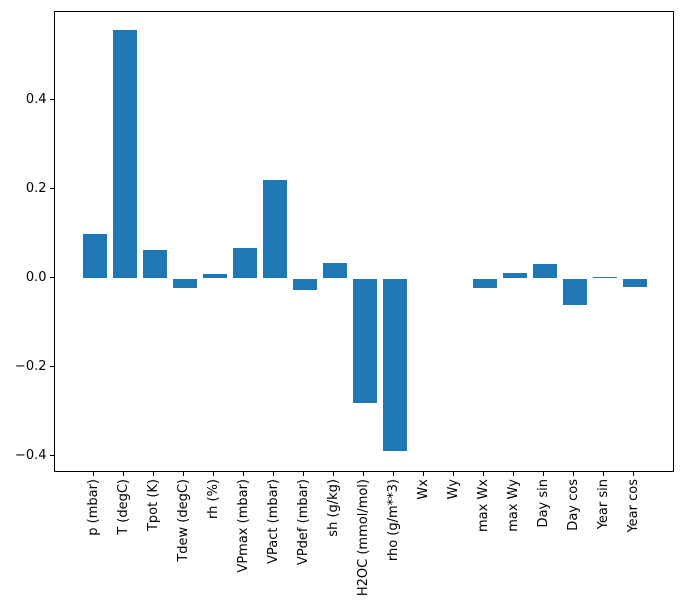 This screenshot has height=616, width=683. Describe the element at coordinates (93, 507) in the screenshot. I see `x-tick-label: p (mbar)` at that location.